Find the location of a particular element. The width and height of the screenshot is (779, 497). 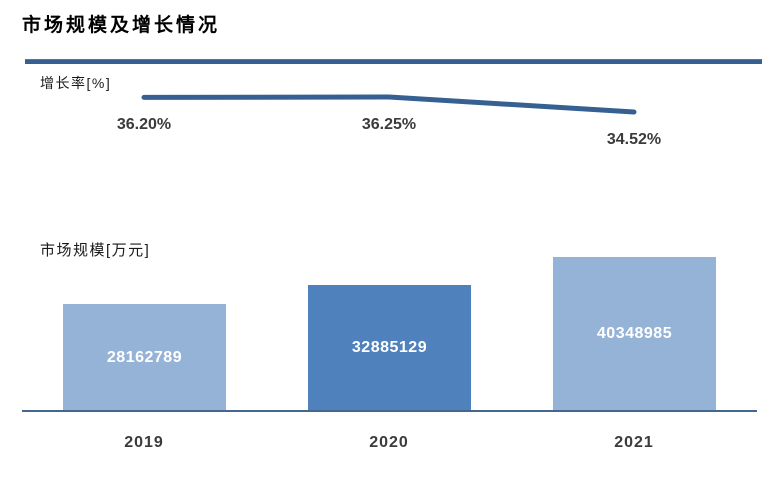

bar-2021: 40348985 is located at coordinates (634, 334).